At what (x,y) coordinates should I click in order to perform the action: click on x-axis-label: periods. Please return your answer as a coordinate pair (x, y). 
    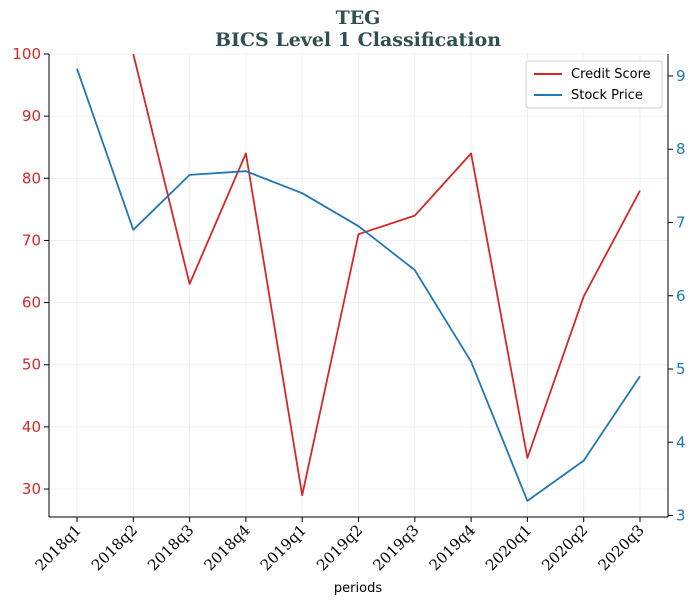
    Looking at the image, I should click on (358, 588).